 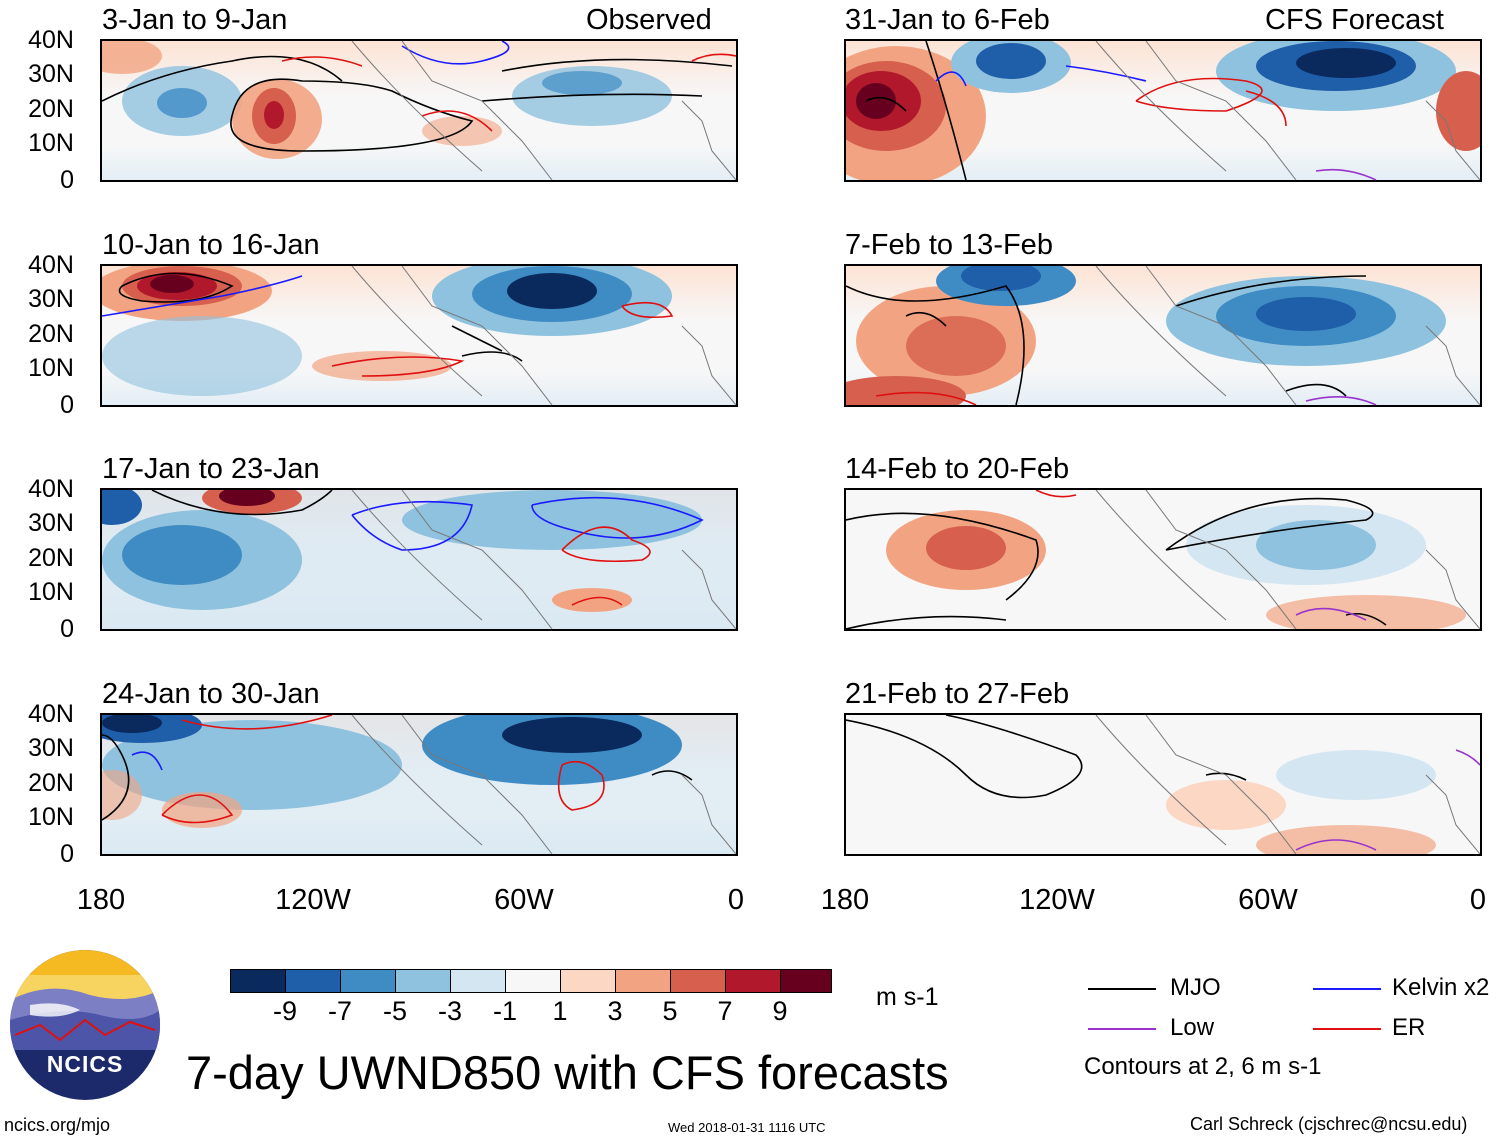 What do you see at coordinates (339, 1011) in the screenshot?
I see `colorbar-label: -7` at bounding box center [339, 1011].